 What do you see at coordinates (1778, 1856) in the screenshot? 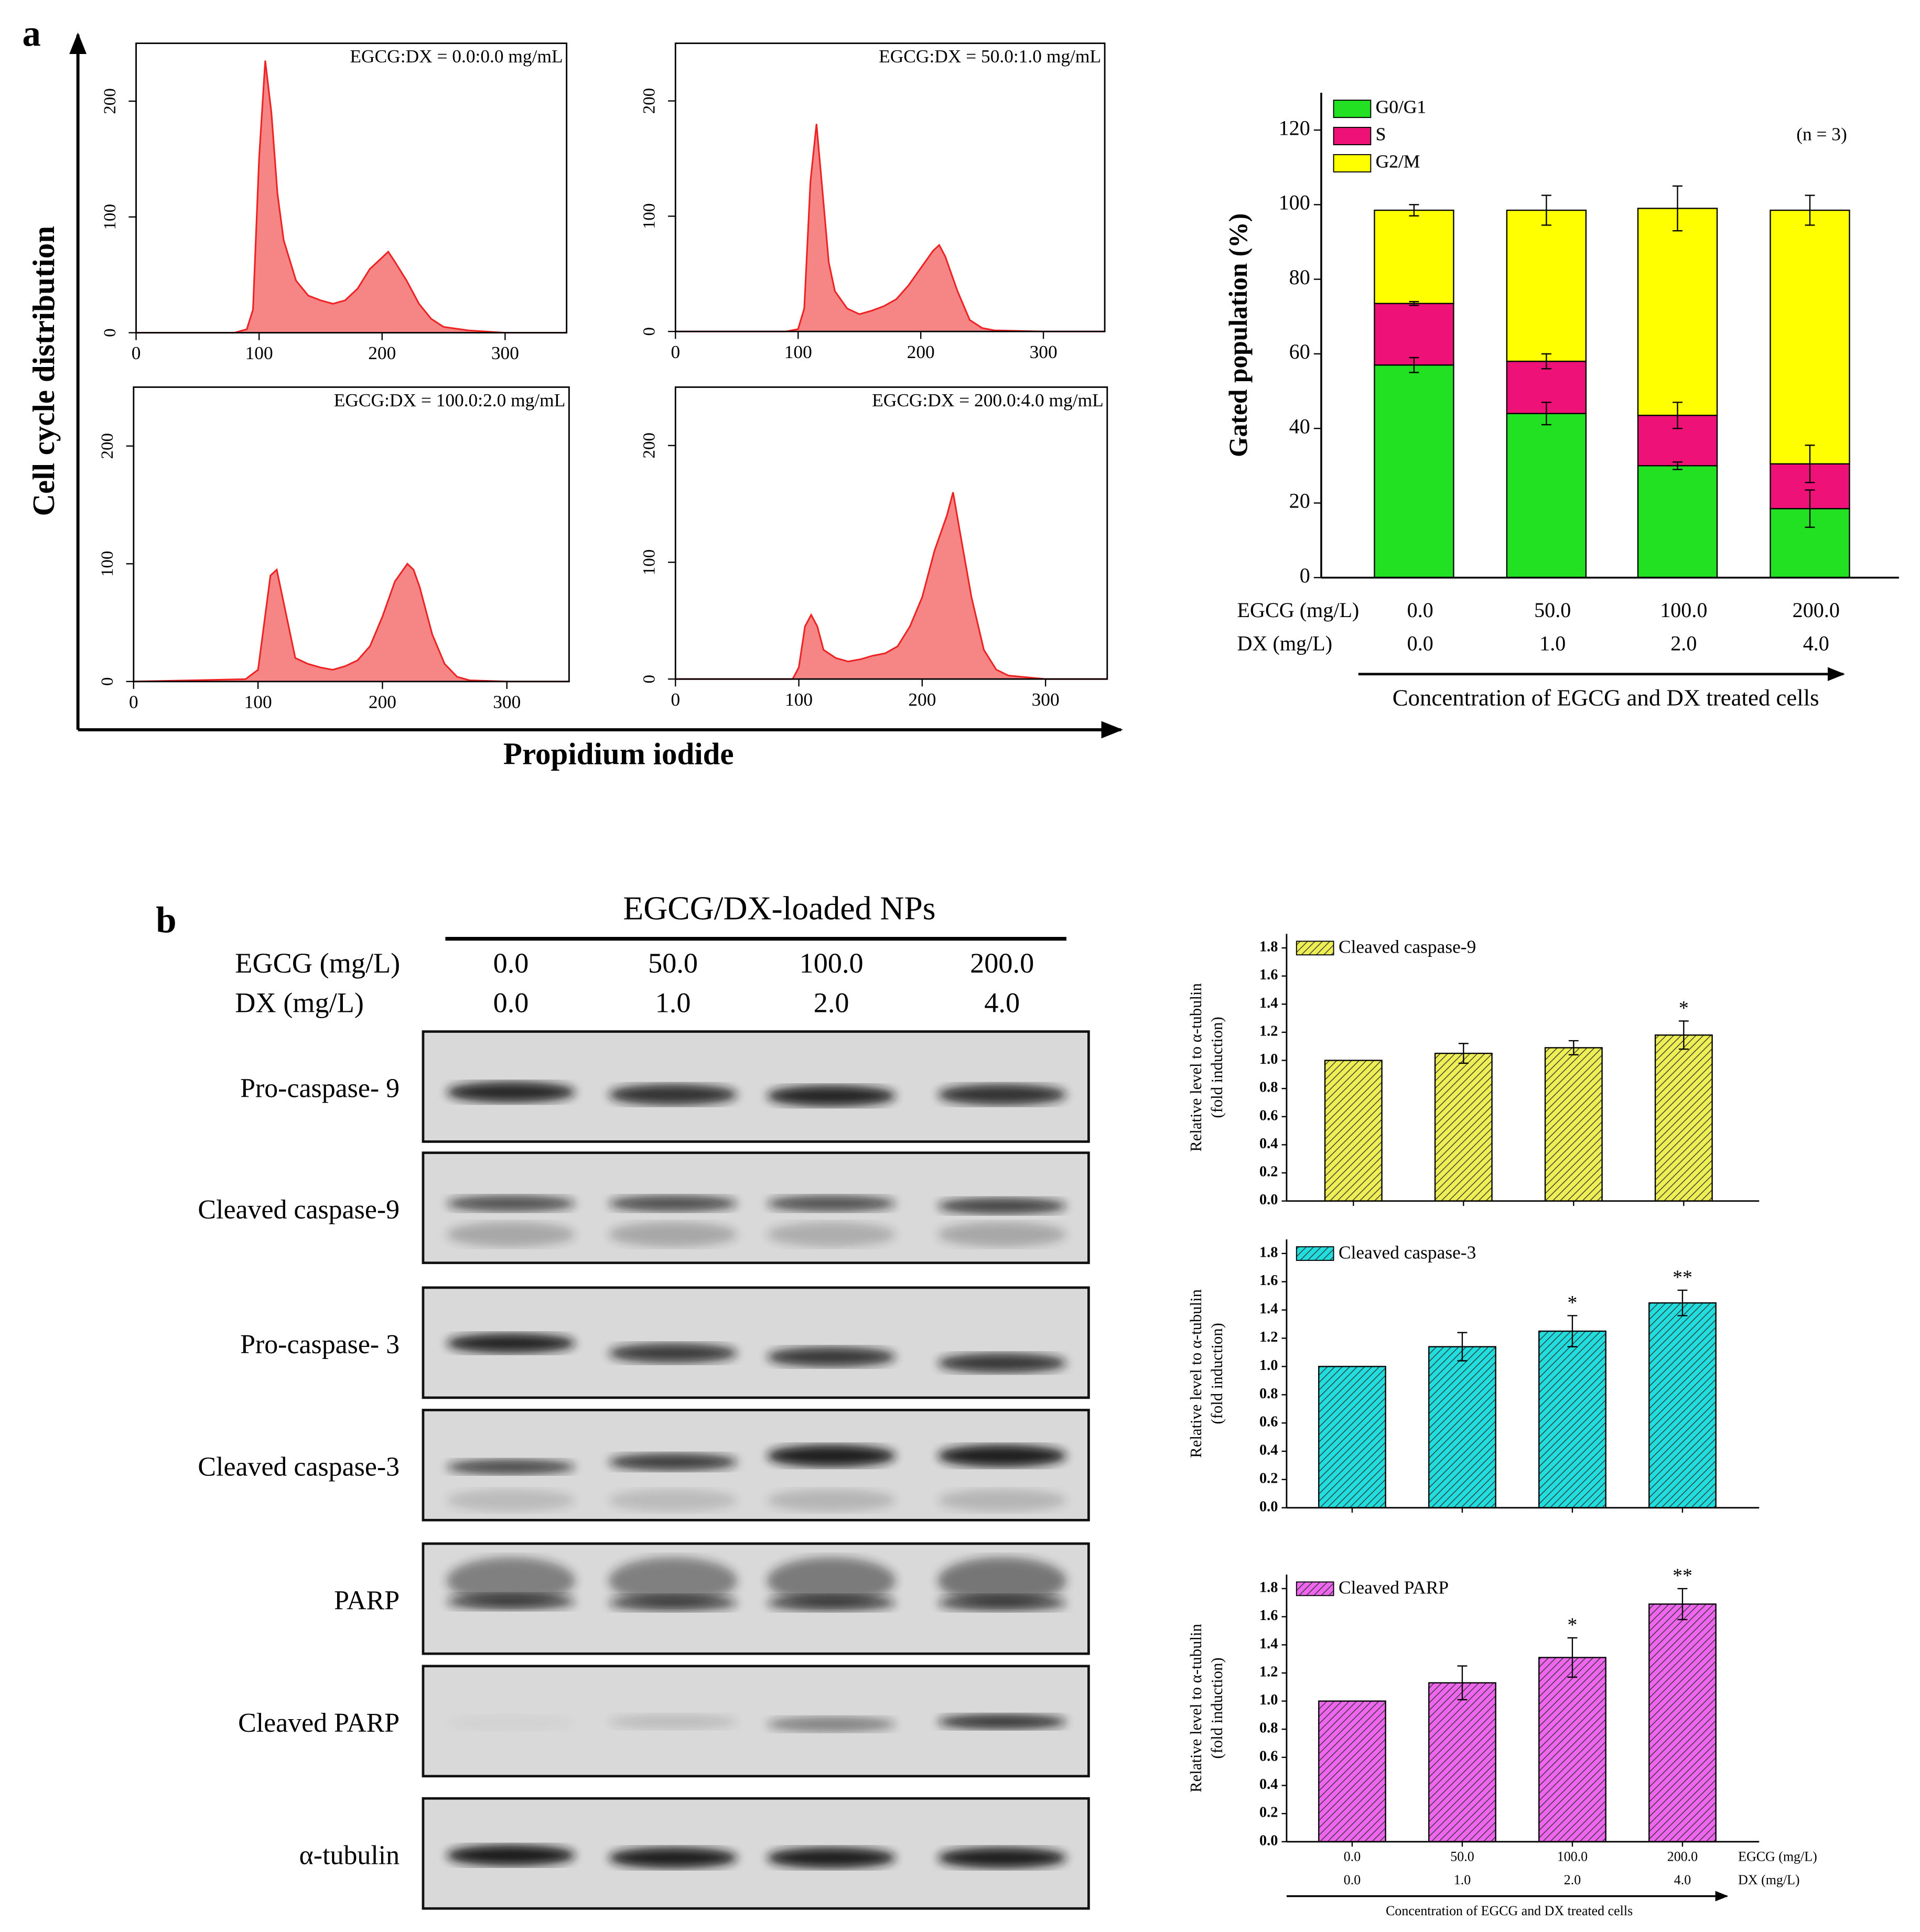
I see `row-label: EGCG (mg/L)` at bounding box center [1778, 1856].